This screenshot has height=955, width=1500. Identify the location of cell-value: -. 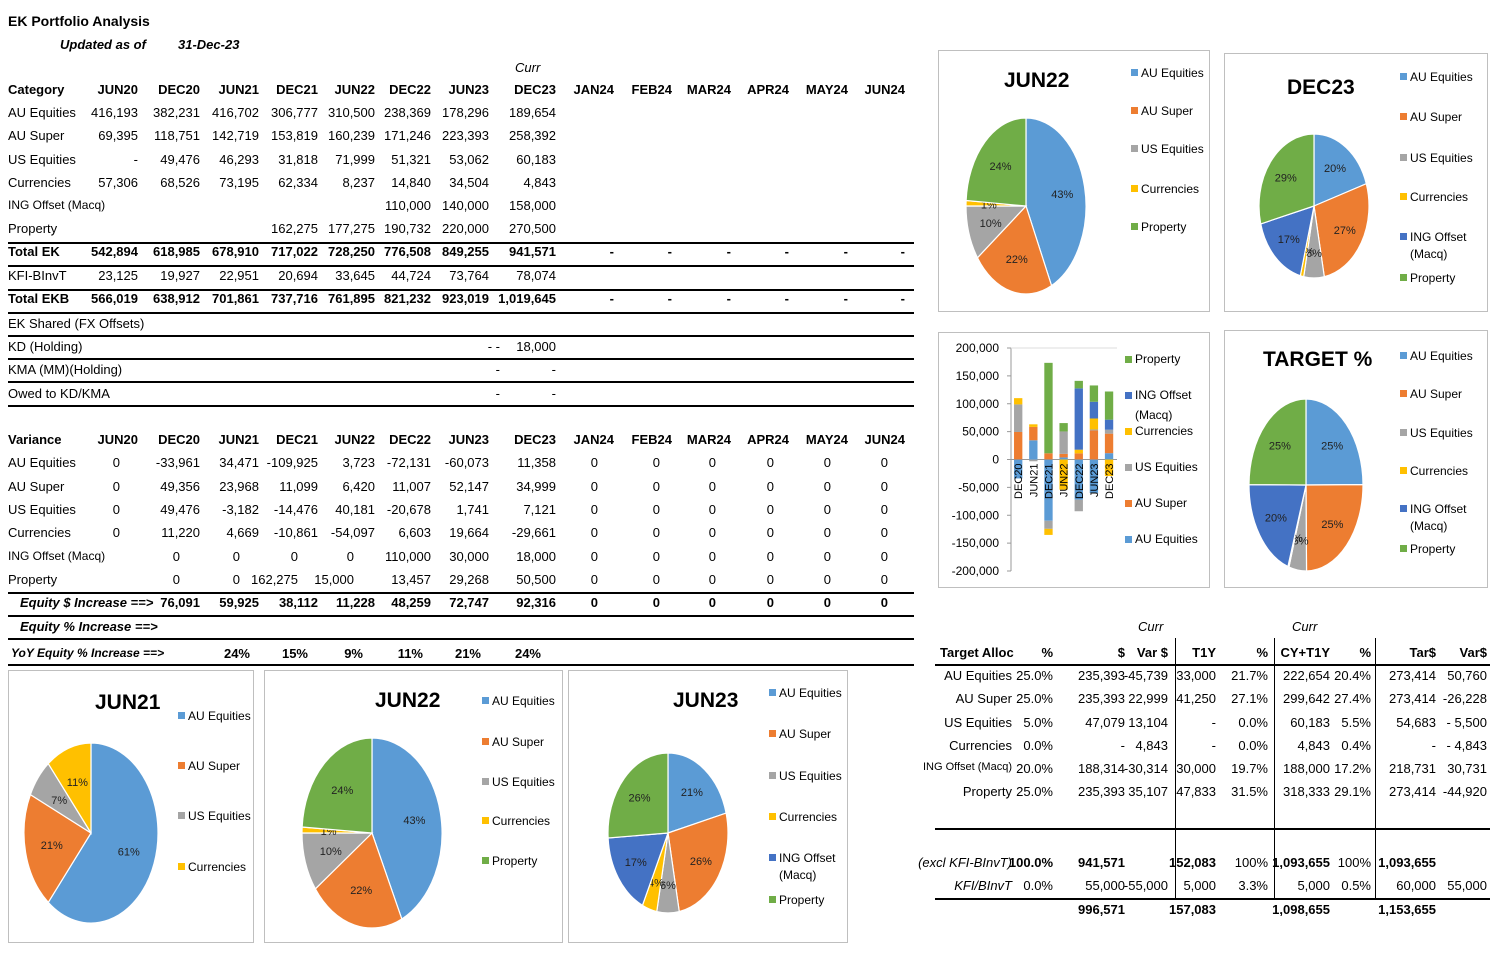
(1213, 722).